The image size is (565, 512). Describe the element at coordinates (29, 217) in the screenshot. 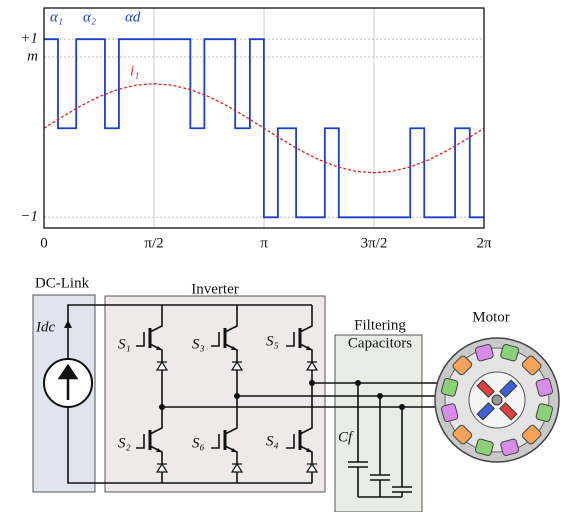

I see `y-tick-label: −1` at that location.